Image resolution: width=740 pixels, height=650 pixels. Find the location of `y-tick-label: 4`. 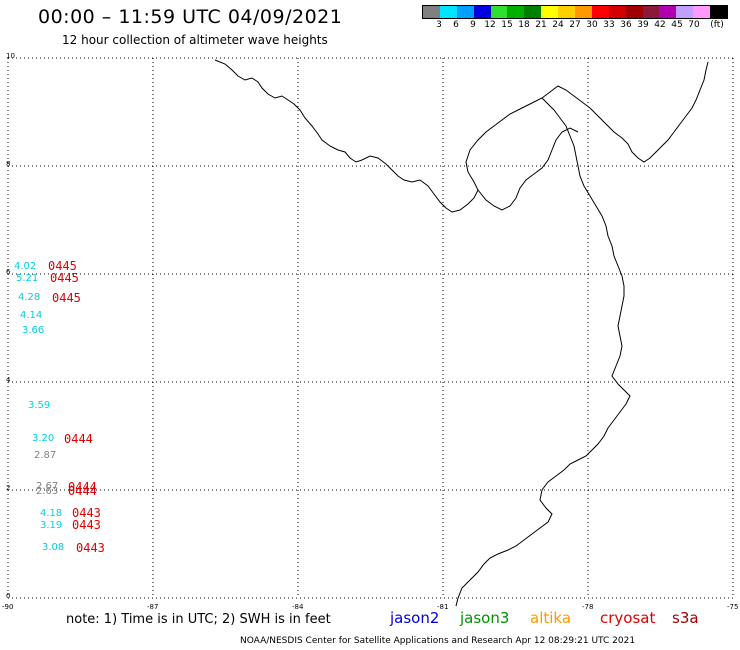

y-tick-label: 4 is located at coordinates (8, 380).